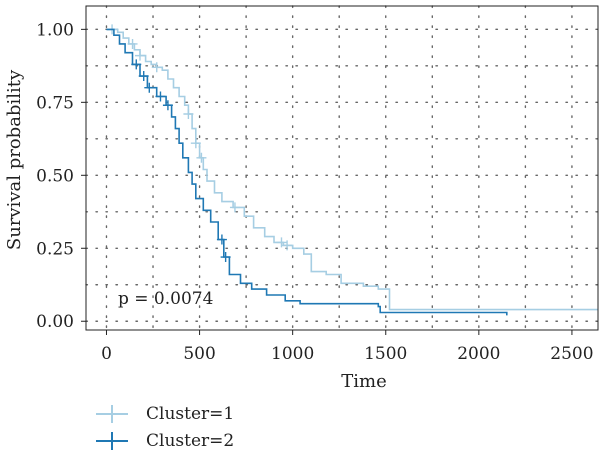  I want to click on legend-item-cluster-1: Cluster=1, so click(165, 414).